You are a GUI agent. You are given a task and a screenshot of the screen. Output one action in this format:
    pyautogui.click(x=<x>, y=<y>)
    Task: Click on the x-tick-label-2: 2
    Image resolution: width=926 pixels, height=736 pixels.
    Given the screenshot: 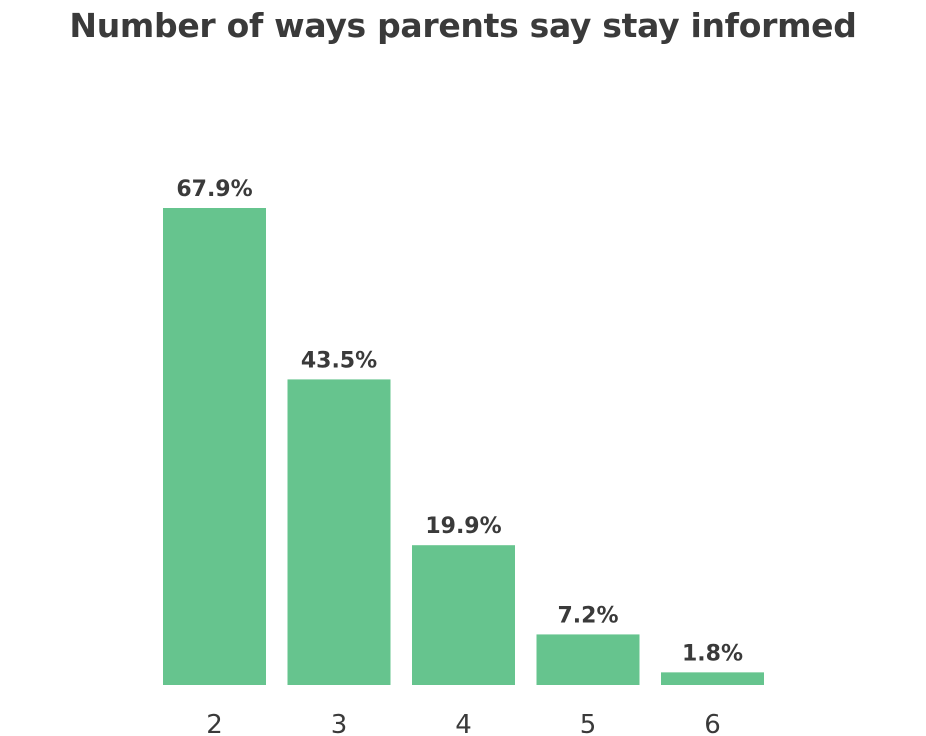 What is the action you would take?
    pyautogui.click(x=214, y=723)
    